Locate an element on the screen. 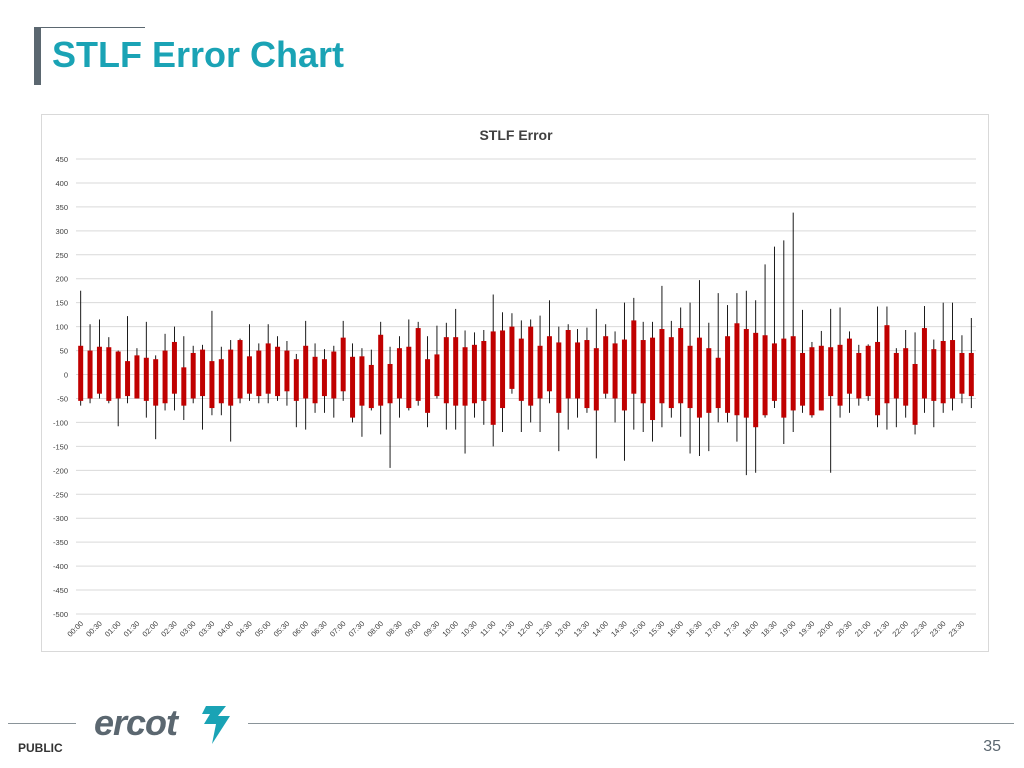  ercot-bolt-icon is located at coordinates (216, 725).